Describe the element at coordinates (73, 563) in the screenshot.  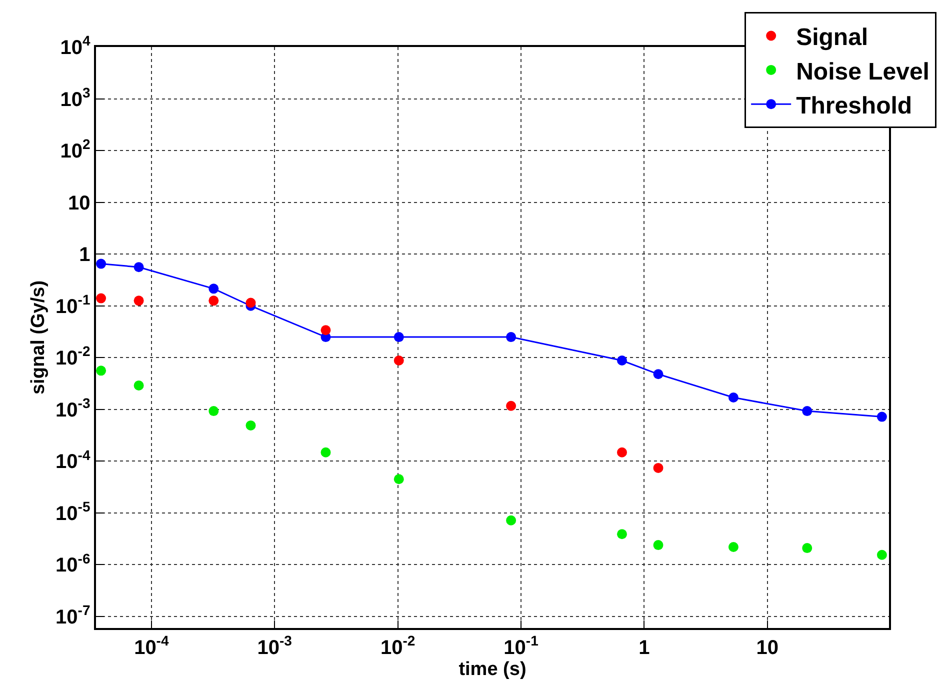
I see `y-tick-label: 10$^{-6}$` at that location.